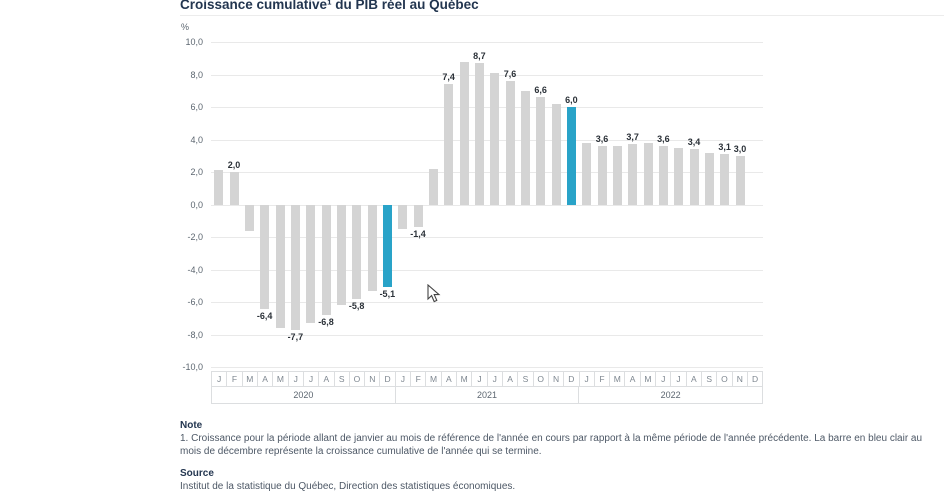 The image size is (944, 493). Describe the element at coordinates (264, 315) in the screenshot. I see `bar-value-label: -6,4` at that location.